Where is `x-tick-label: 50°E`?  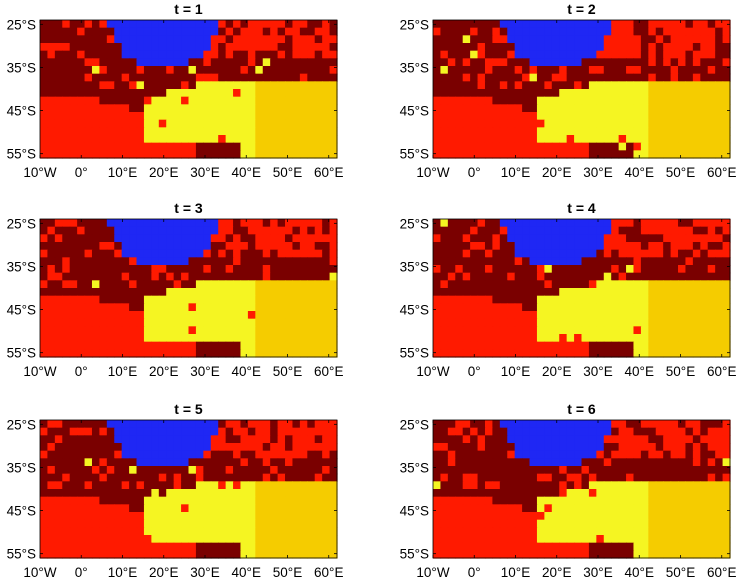 x-tick-label: 50°E is located at coordinates (680, 371).